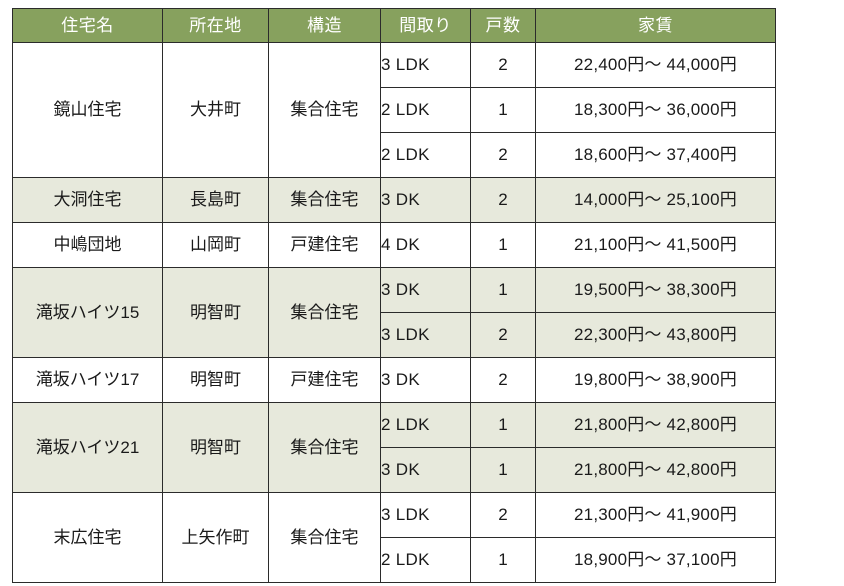 Image resolution: width=844 pixels, height=586 pixels. Describe the element at coordinates (215, 245) in the screenshot. I see `cell-housing-location: 山岡町` at that location.